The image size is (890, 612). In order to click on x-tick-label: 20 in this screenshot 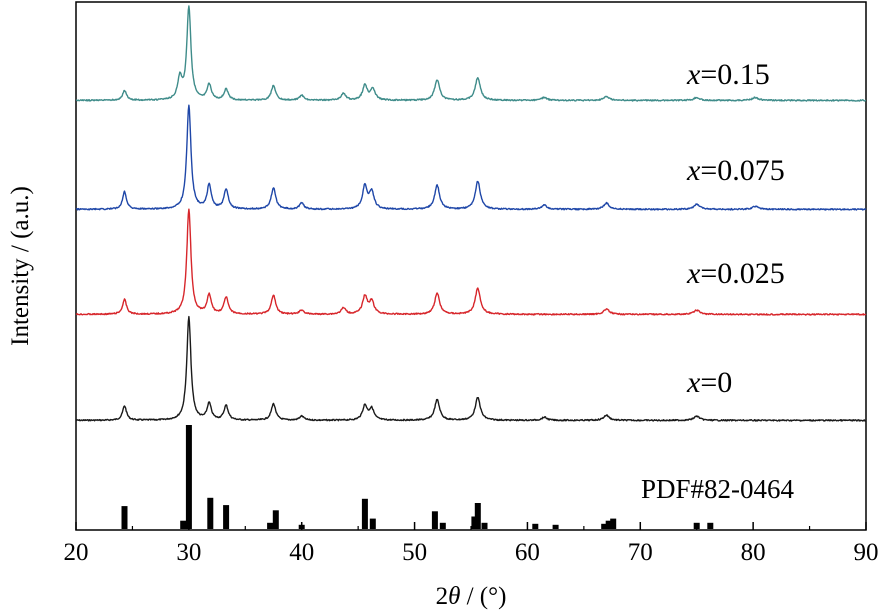, I will do `click(76, 552)`.